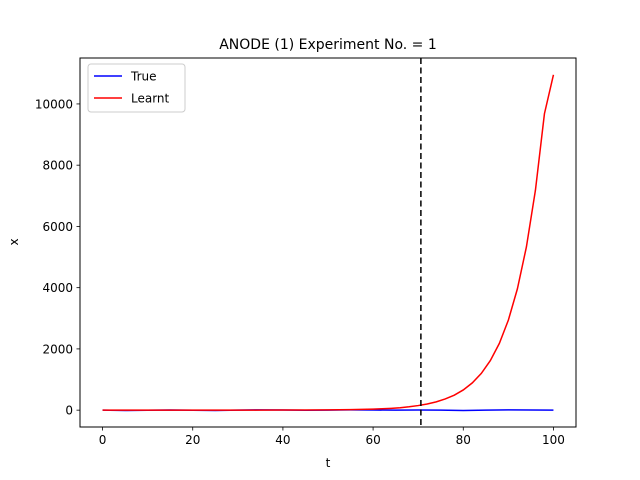  I want to click on legend-label-true: True, so click(143, 77).